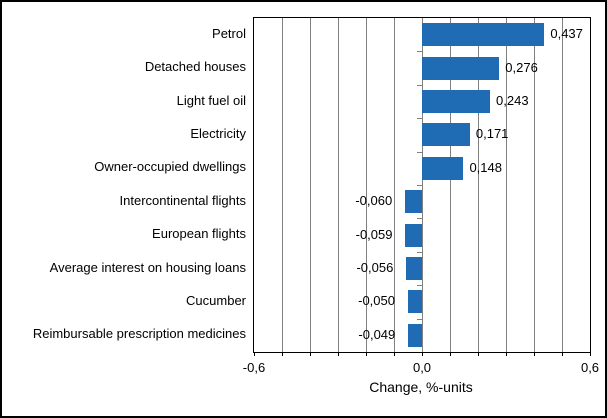  What do you see at coordinates (195, 67) in the screenshot?
I see `category-label: Detached houses` at bounding box center [195, 67].